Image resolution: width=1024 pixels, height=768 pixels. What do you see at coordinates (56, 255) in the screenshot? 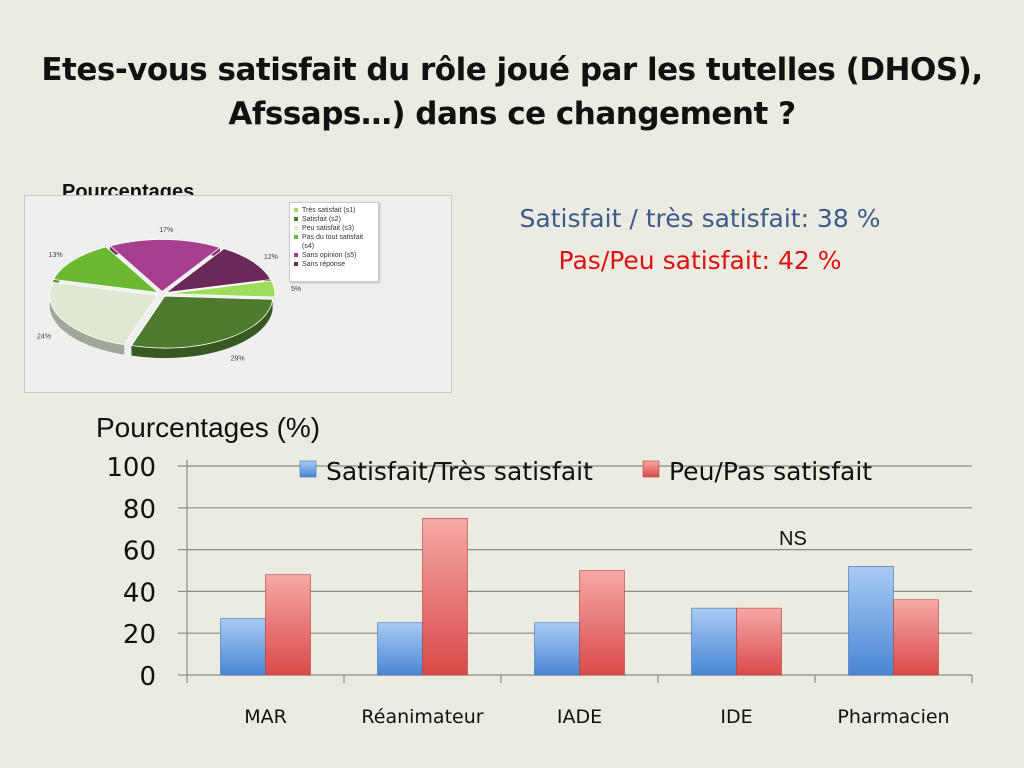
I see `pie-data-label: 13%` at bounding box center [56, 255].